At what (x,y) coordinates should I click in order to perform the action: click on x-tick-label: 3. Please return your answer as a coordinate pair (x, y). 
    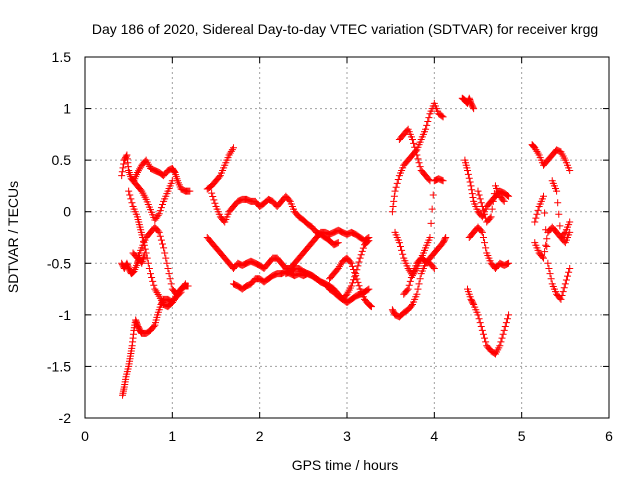
    Looking at the image, I should click on (347, 436).